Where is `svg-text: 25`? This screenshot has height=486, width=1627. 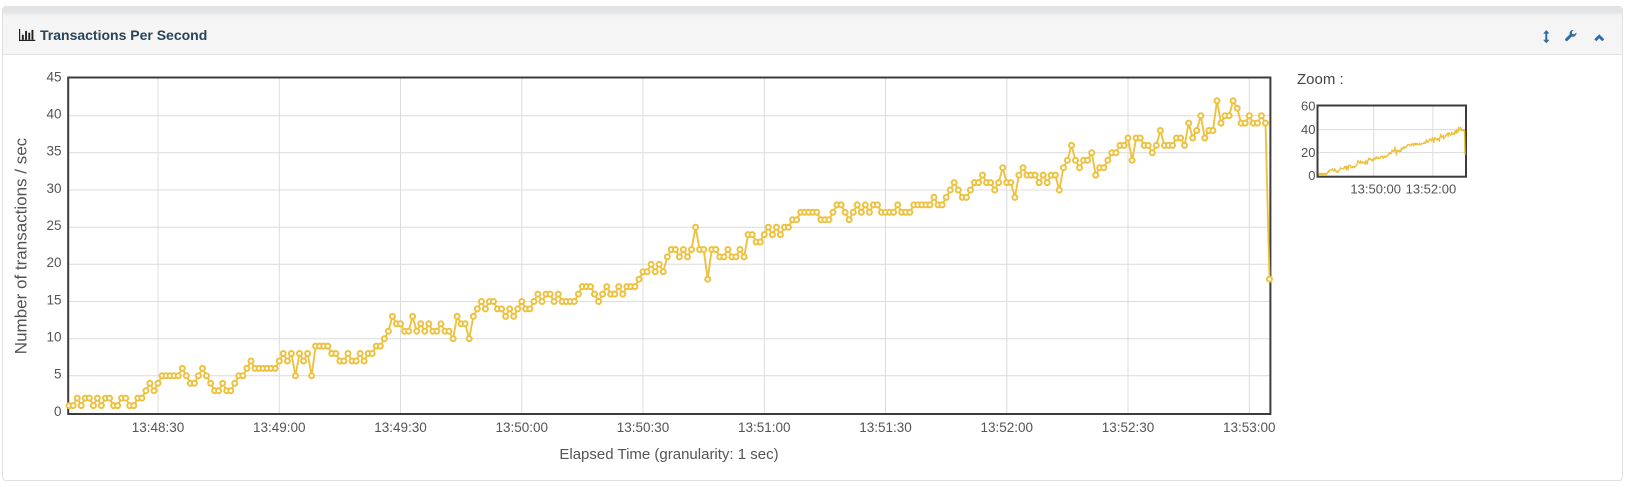 svg-text: 25 is located at coordinates (53, 225).